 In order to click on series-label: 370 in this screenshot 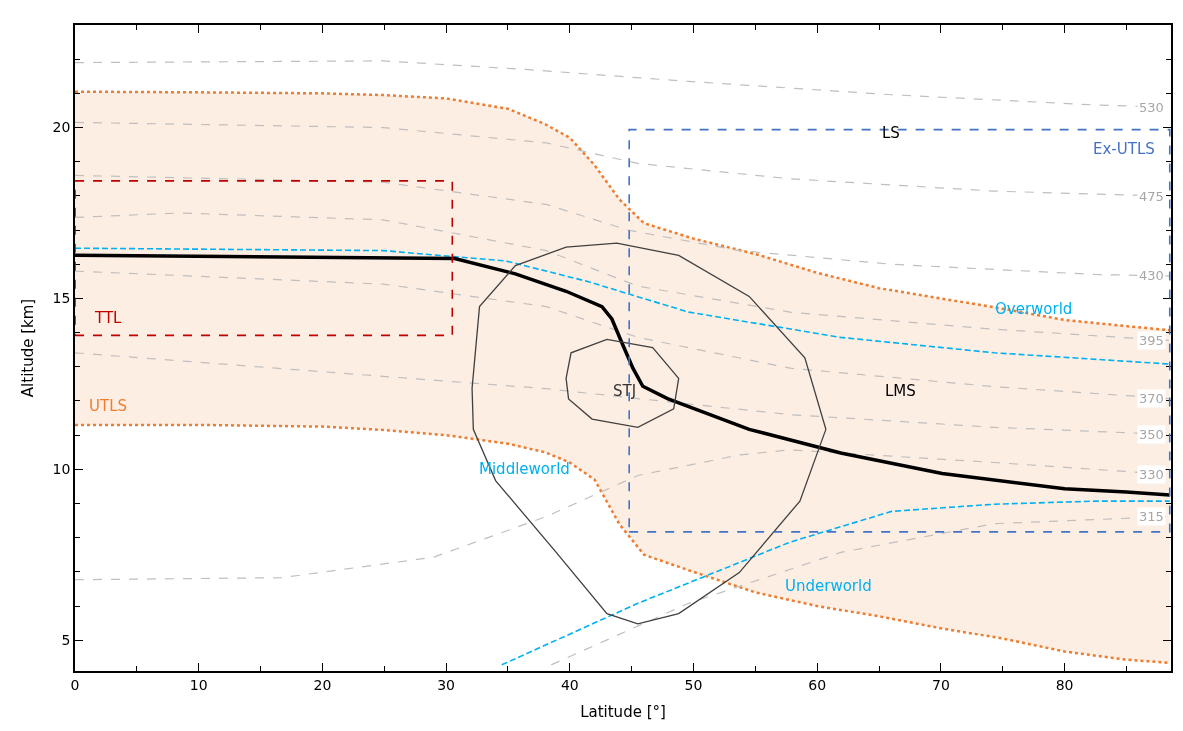, I will do `click(1151, 398)`.